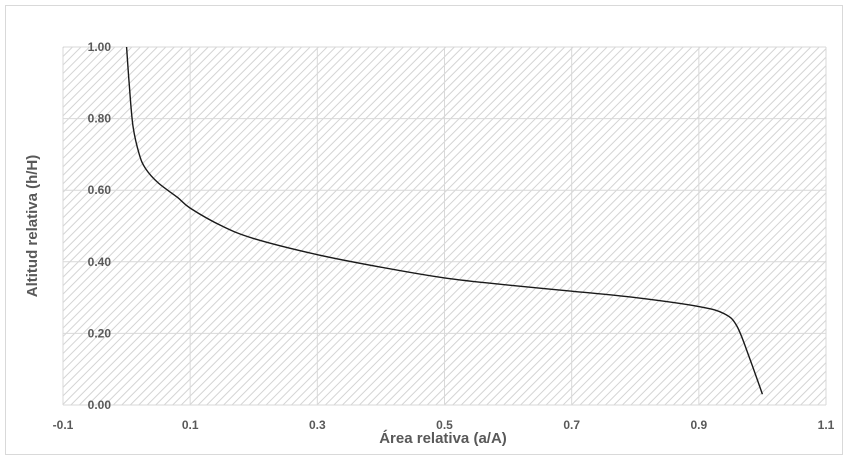  Describe the element at coordinates (443, 438) in the screenshot. I see `x-axis-title: Área relativa (a/A)` at that location.